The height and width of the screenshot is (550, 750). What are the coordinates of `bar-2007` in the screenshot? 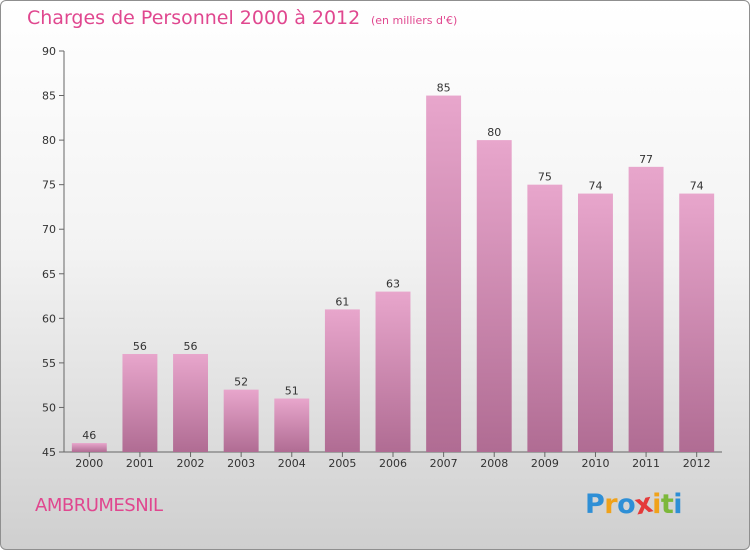 It's located at (444, 274).